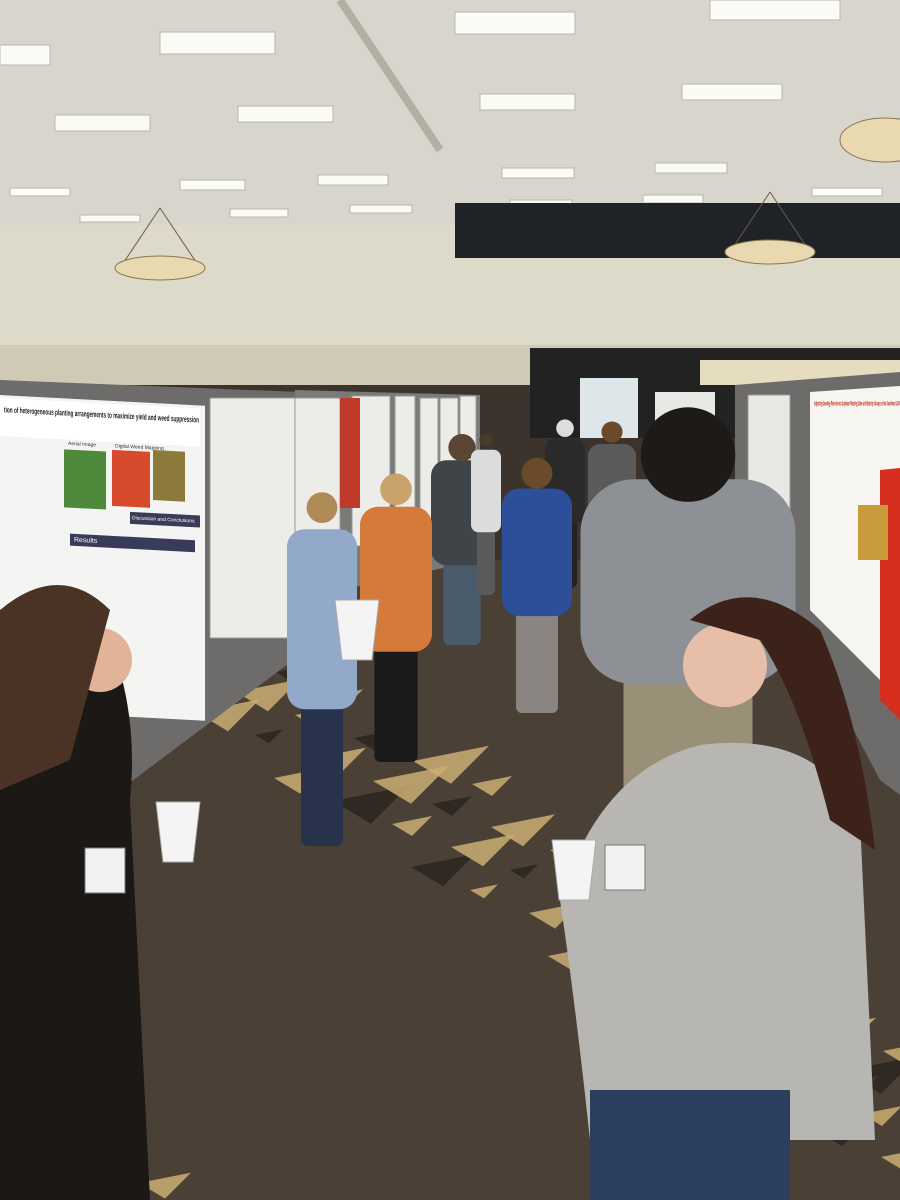 Image resolution: width=900 pixels, height=1200 pixels. Describe the element at coordinates (725, 665) in the screenshot. I see `person-face` at that location.